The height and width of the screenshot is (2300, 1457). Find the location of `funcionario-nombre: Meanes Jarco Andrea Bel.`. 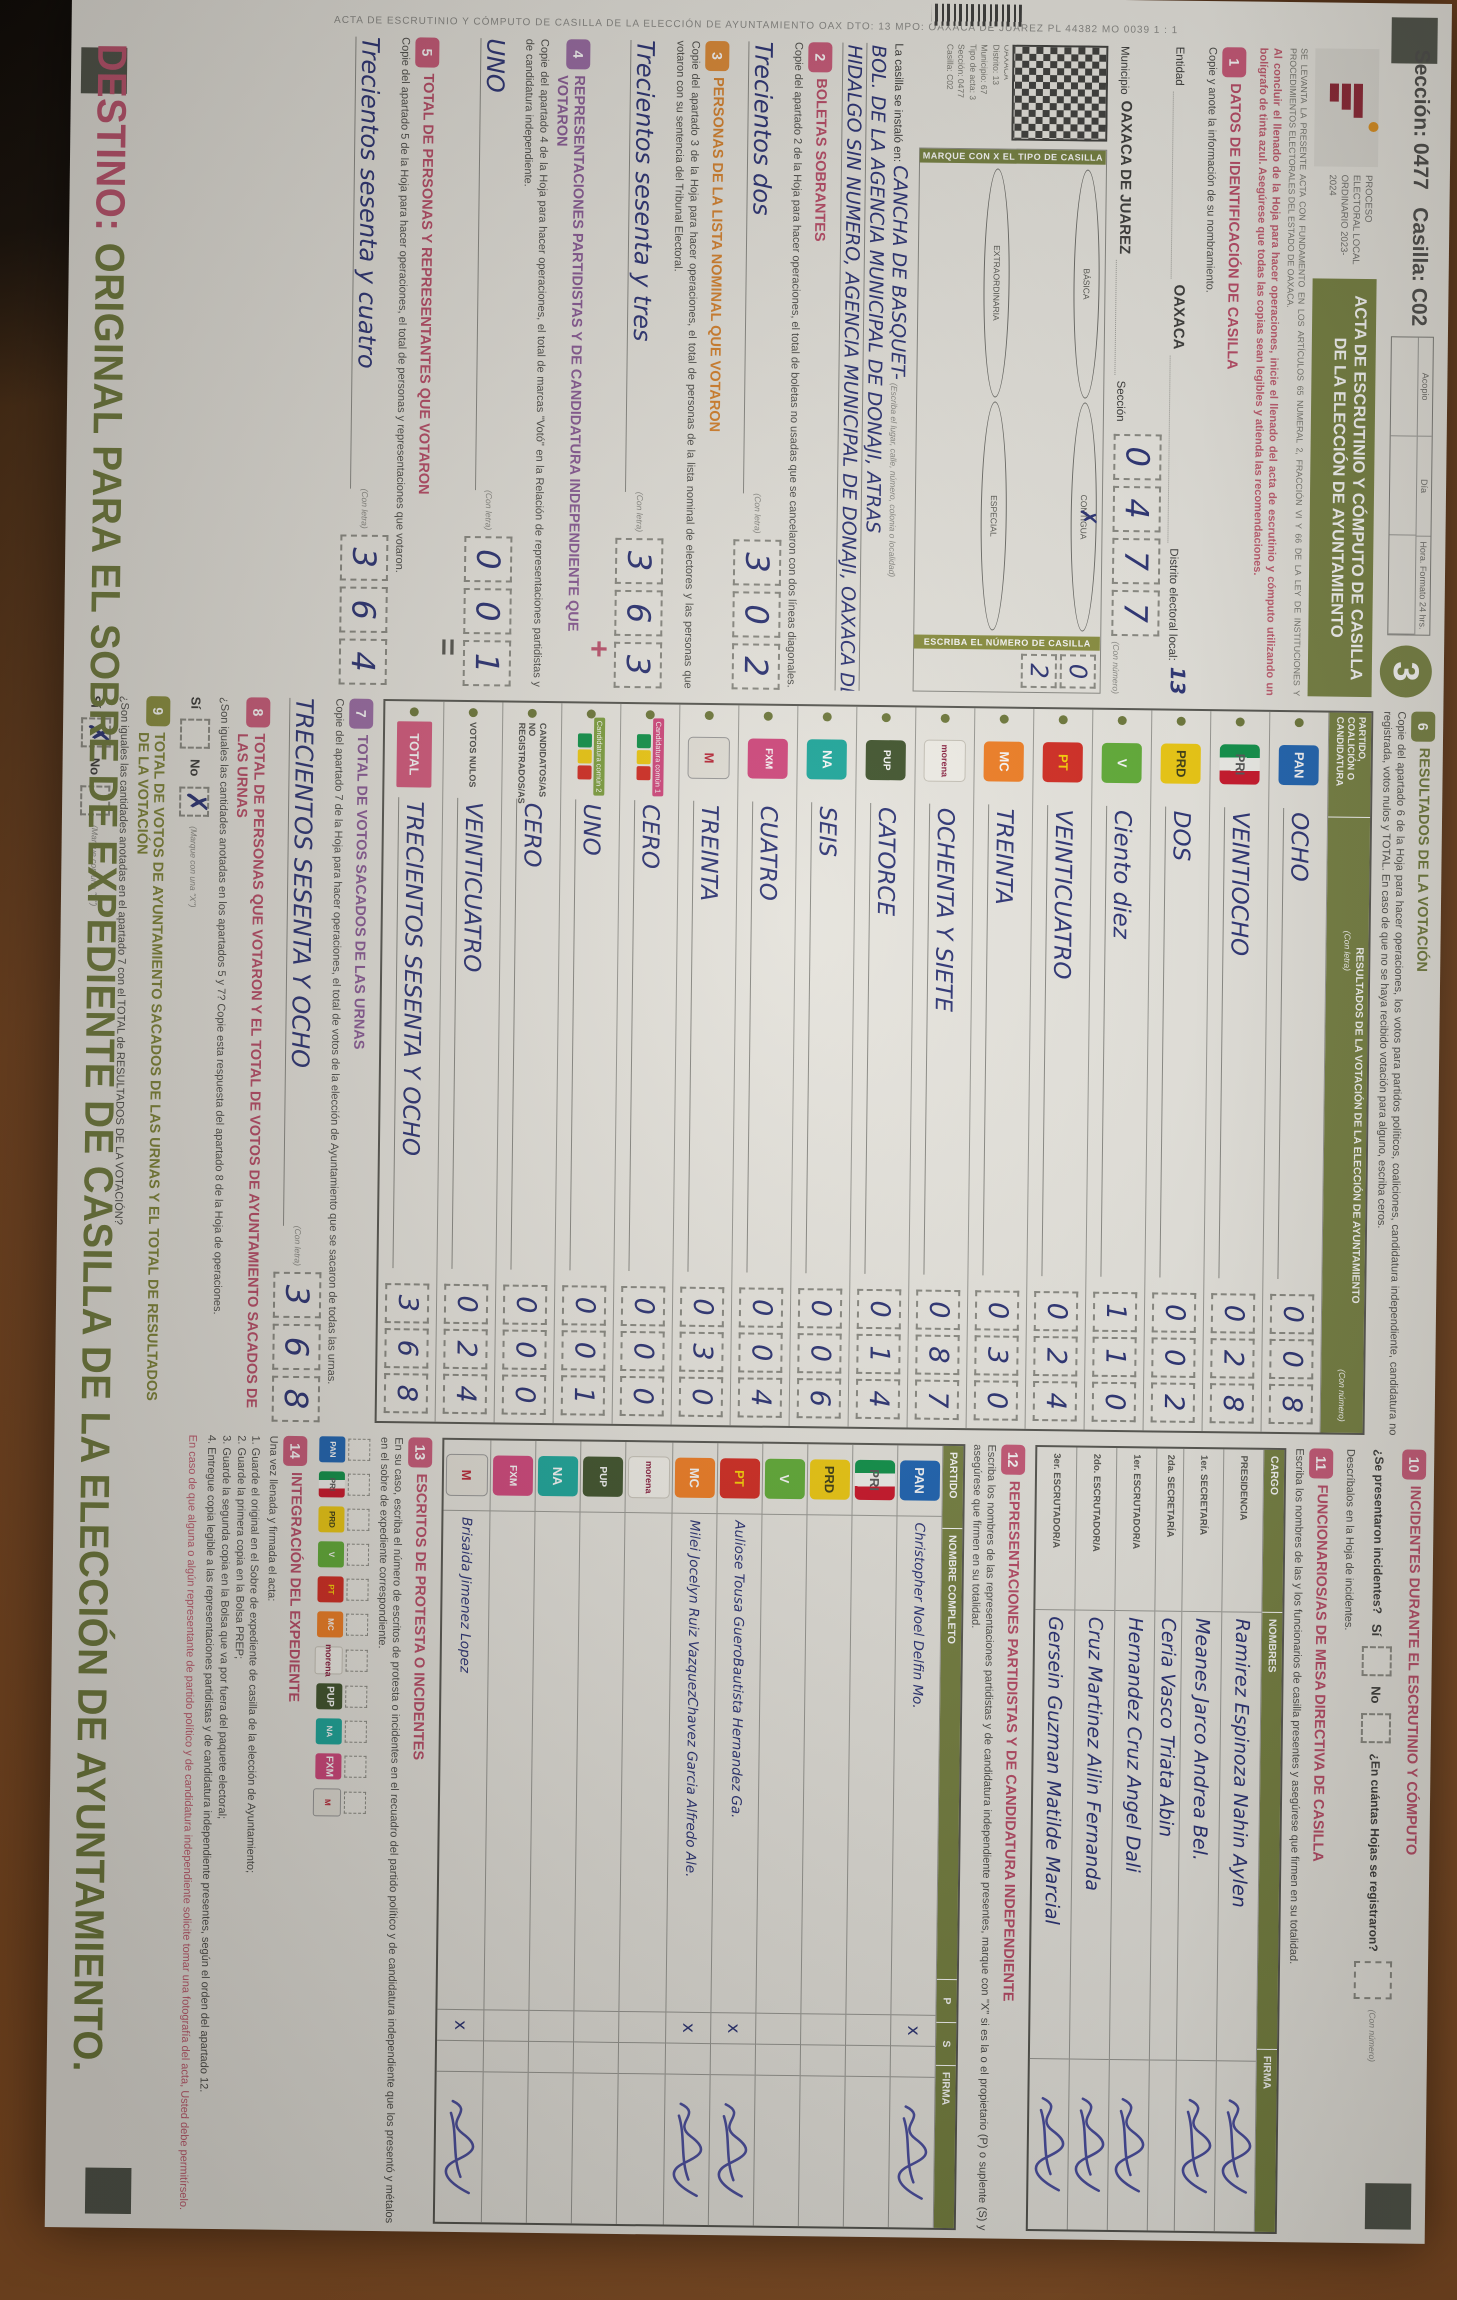

funcionario-nombre: Meanes Jarco Andrea Bel. is located at coordinates (1199, 1836).